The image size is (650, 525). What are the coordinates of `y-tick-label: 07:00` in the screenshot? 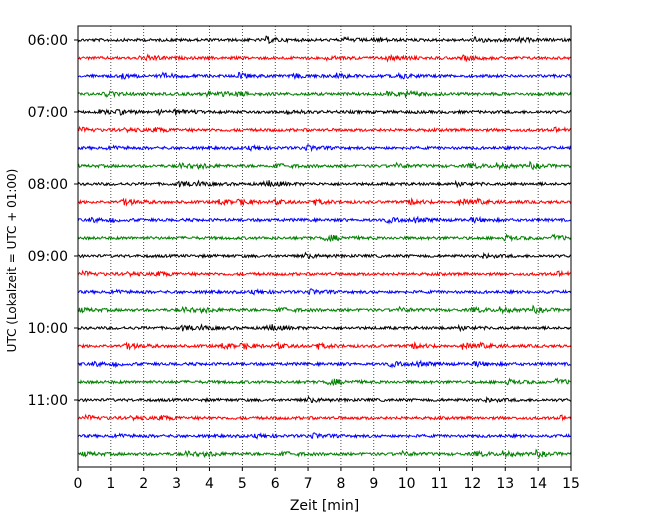 It's located at (48, 113).